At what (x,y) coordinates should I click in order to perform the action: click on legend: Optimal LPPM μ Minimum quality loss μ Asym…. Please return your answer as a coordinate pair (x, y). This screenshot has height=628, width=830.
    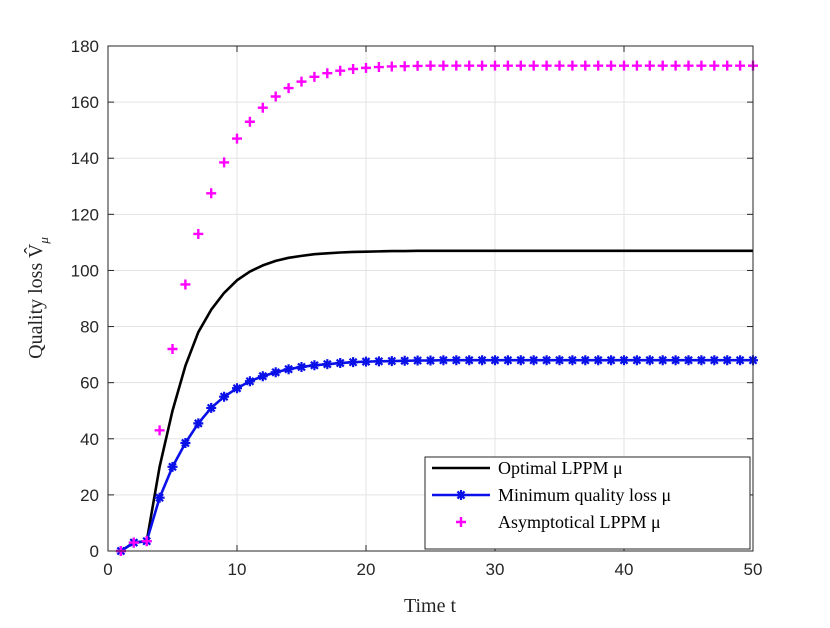
    Looking at the image, I should click on (587, 503).